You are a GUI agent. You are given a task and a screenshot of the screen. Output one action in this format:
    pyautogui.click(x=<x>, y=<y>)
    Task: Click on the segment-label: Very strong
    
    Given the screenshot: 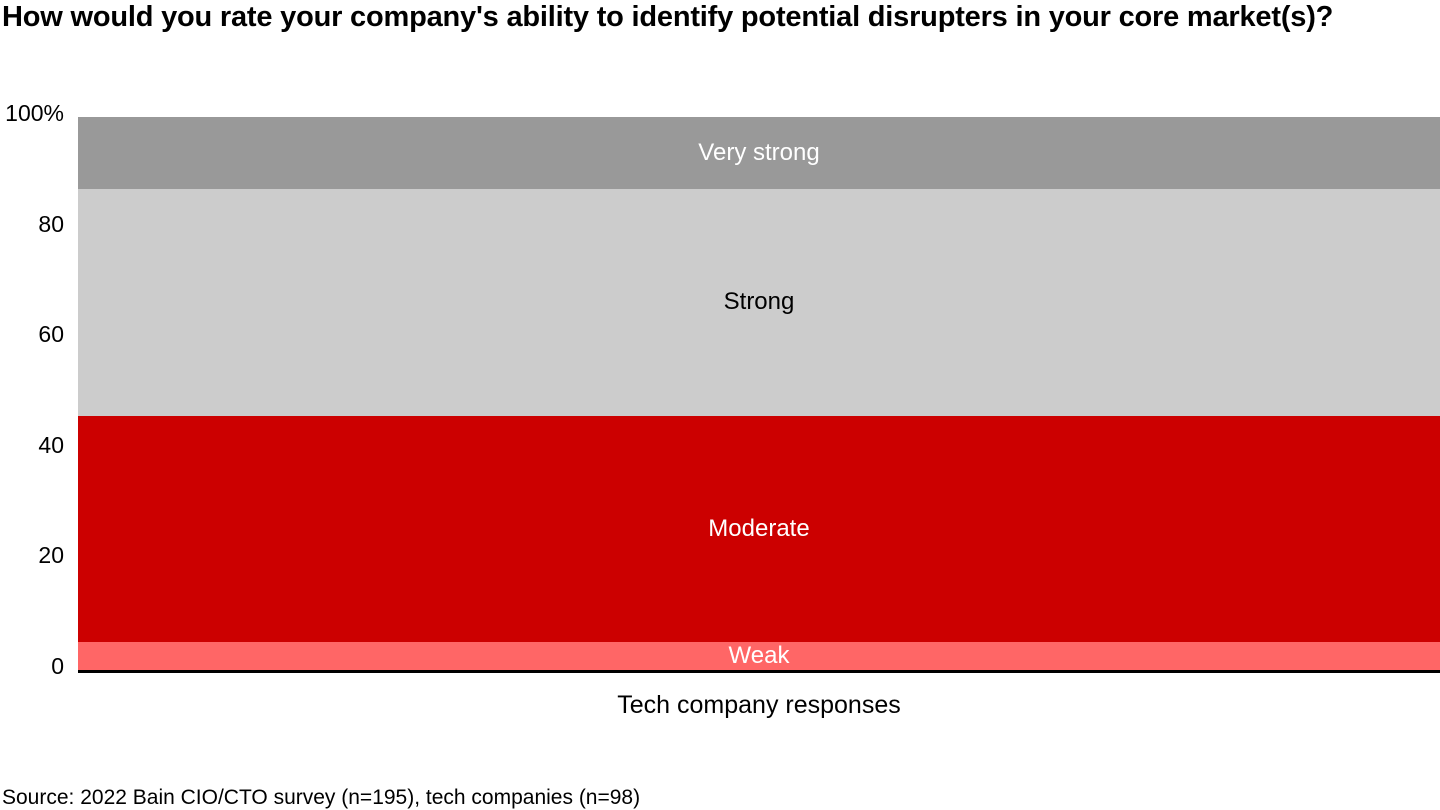 What is the action you would take?
    pyautogui.click(x=759, y=152)
    